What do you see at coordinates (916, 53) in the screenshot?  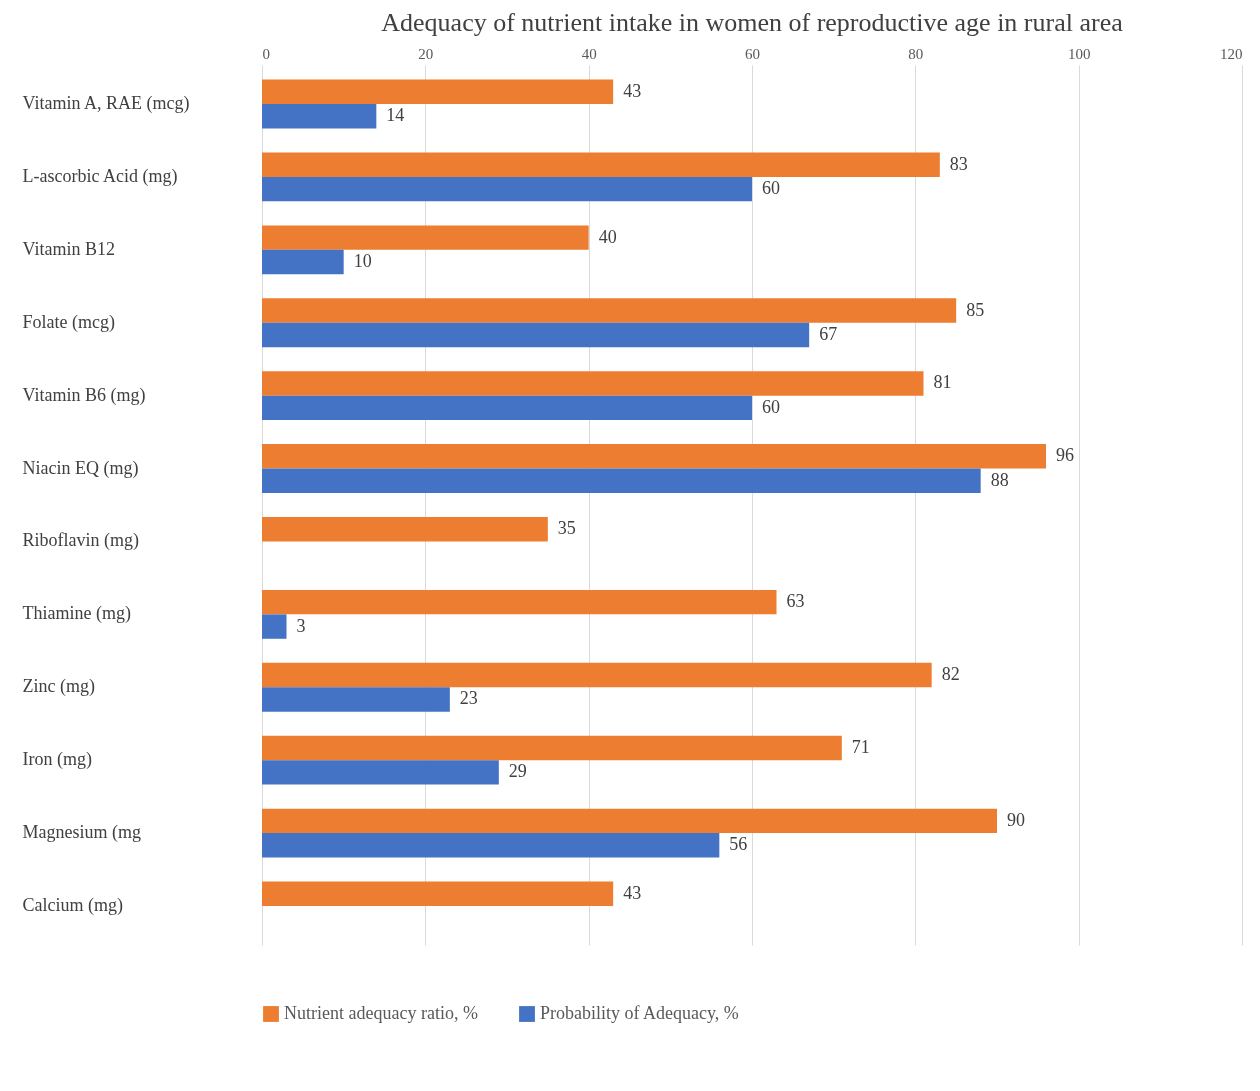 I see `x-tick-label: 80` at bounding box center [916, 53].